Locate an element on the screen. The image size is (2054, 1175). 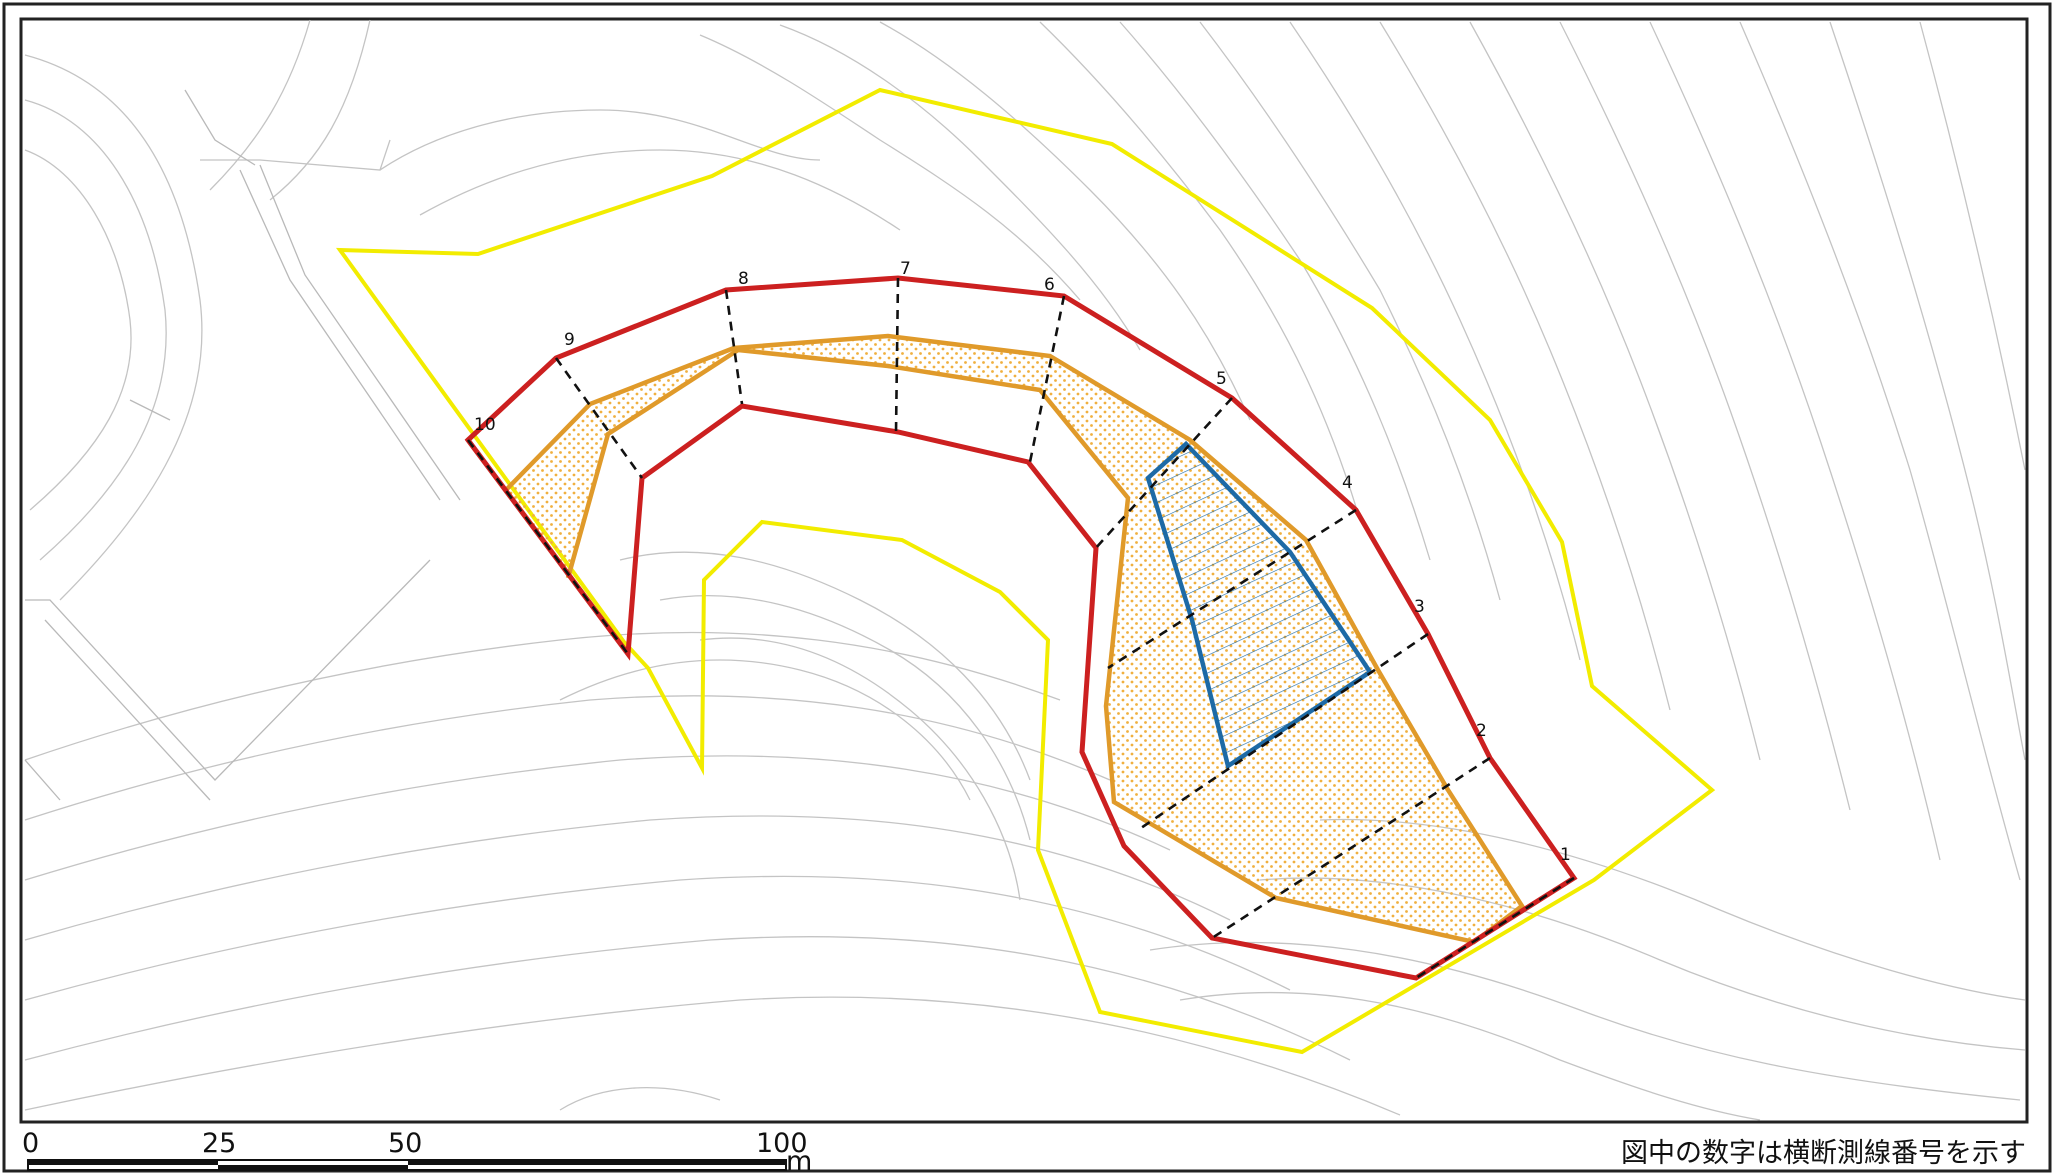
map-note: 図中の数字は横断測線番号を示す is located at coordinates (1823, 1153).